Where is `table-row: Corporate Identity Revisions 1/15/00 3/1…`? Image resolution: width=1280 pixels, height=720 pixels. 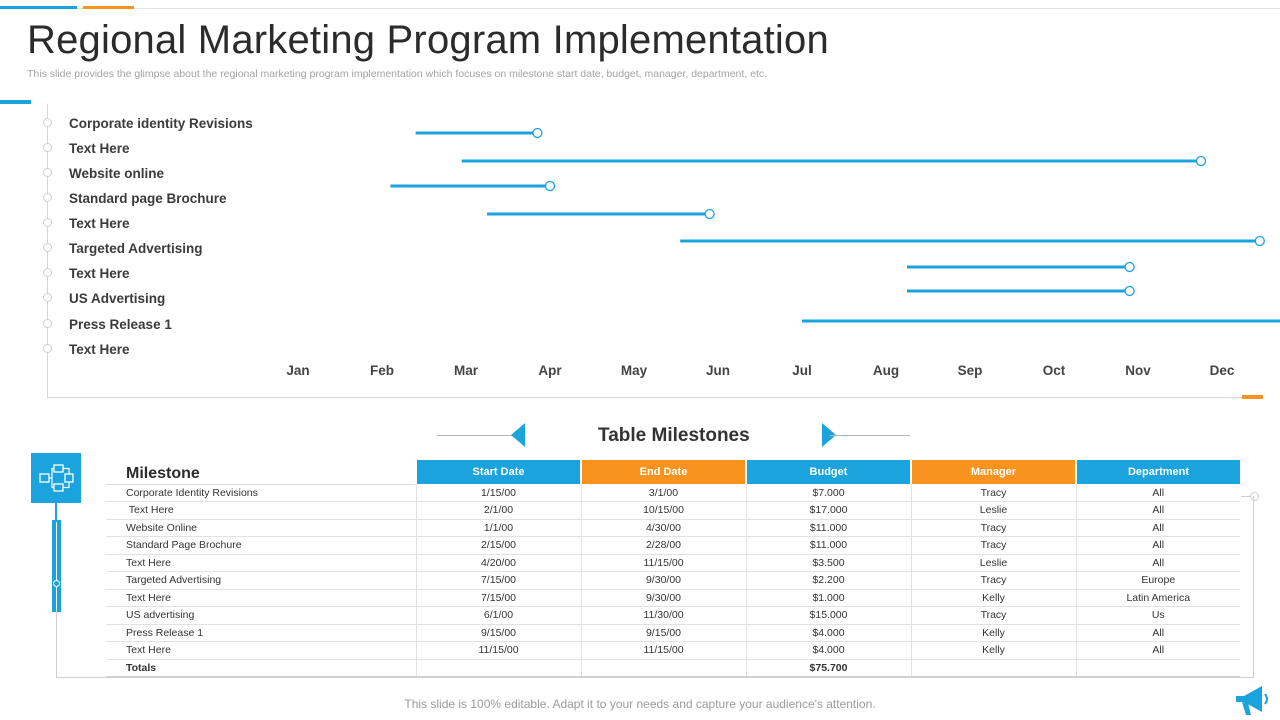
table-row: Corporate Identity Revisions 1/15/00 3/1… is located at coordinates (673, 493).